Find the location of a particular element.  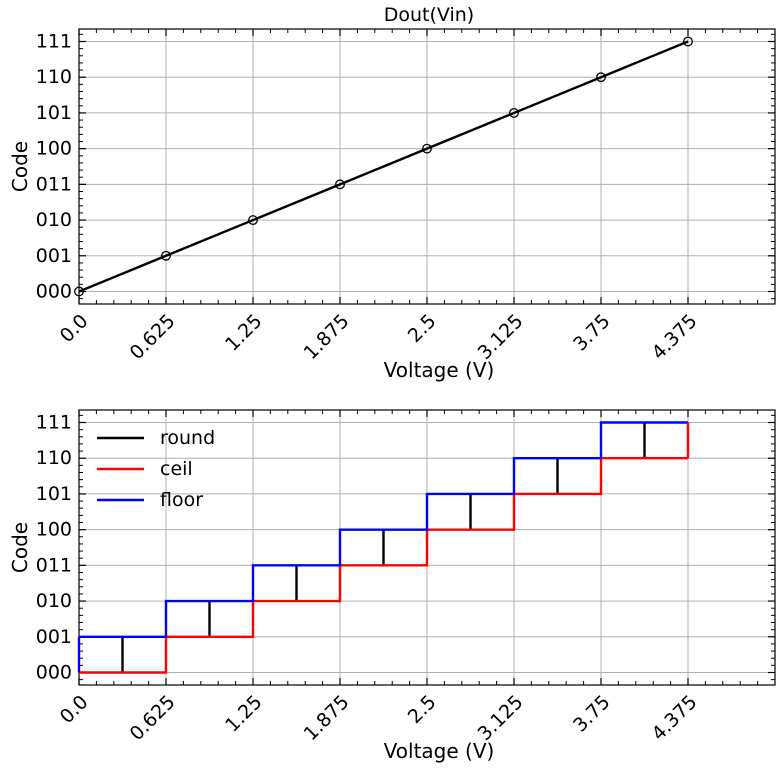

legend-label-ceil: ceil is located at coordinates (176, 469).